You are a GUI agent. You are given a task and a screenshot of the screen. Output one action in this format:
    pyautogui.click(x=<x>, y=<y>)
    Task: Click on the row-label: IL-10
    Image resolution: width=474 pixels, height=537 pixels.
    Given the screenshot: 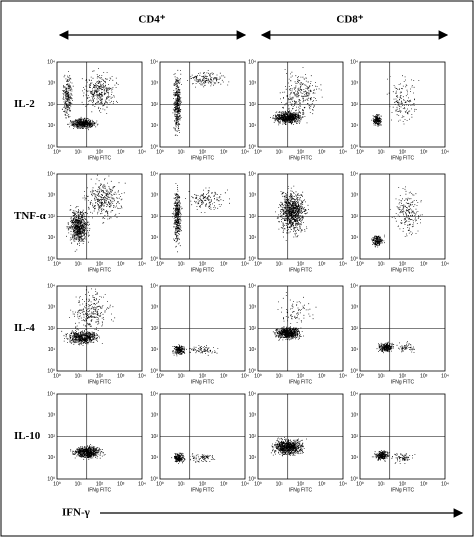 What is the action you would take?
    pyautogui.click(x=27, y=436)
    